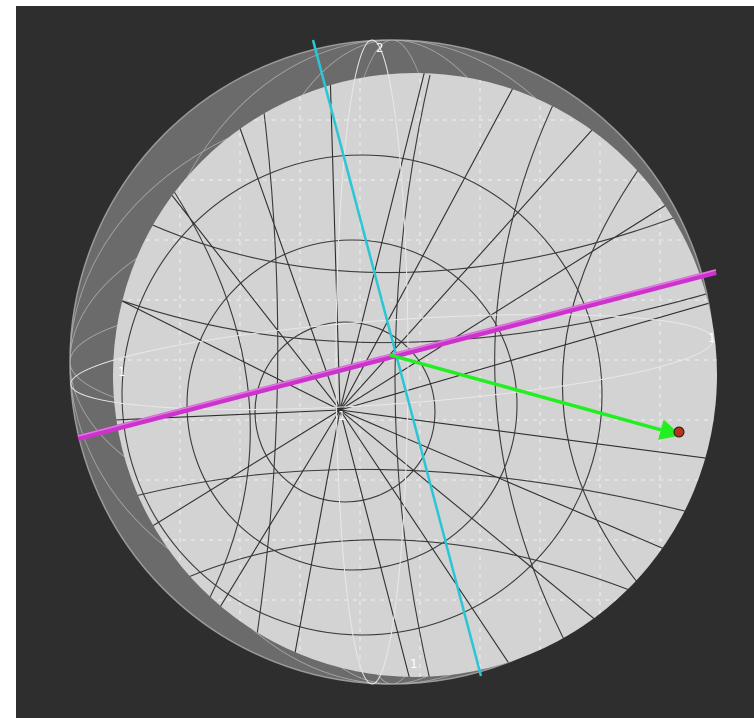  I want to click on arrow-vector-icon, so click(535, 396).